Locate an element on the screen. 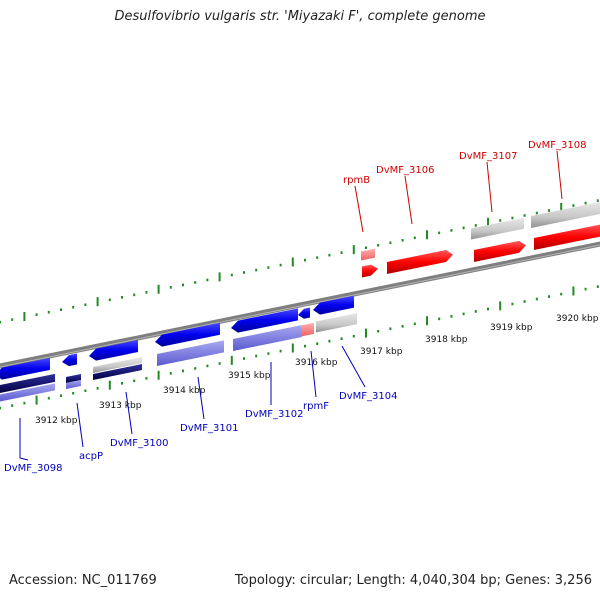 This screenshot has height=600, width=600. accession-text: Accession: NC_011769 is located at coordinates (83, 580).